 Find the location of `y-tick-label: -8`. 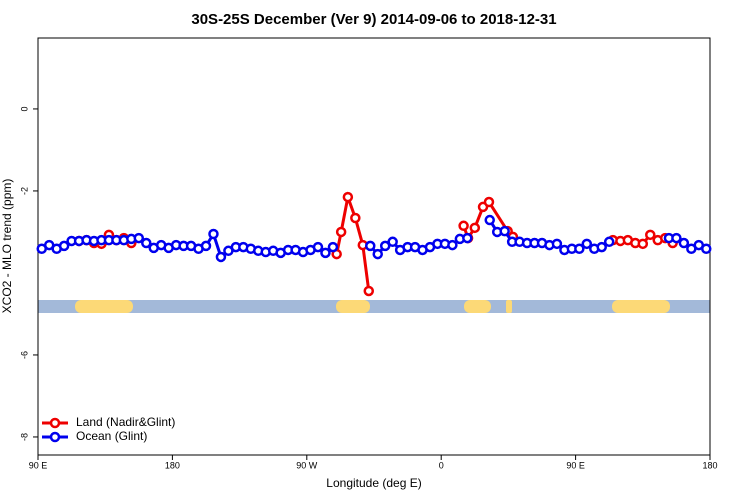

y-tick-label: -8 is located at coordinates (24, 437).